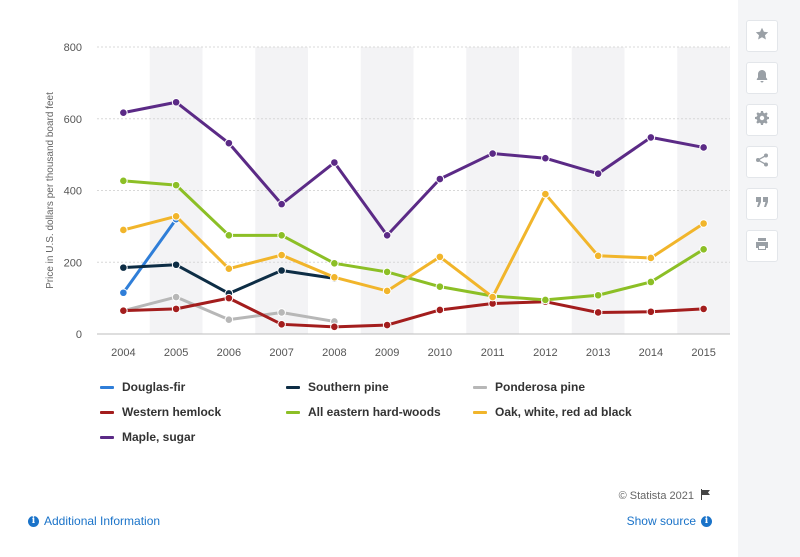 Image resolution: width=800 pixels, height=557 pixels. I want to click on quote-icon, so click(762, 204).